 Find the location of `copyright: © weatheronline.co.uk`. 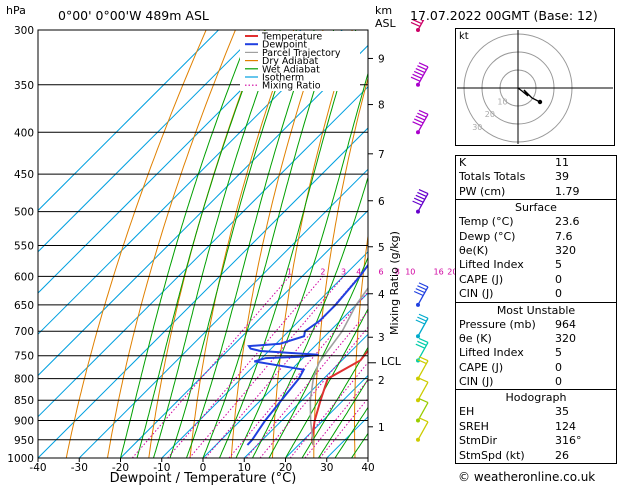

copyright: © weatheronline.co.uk is located at coordinates (527, 477).